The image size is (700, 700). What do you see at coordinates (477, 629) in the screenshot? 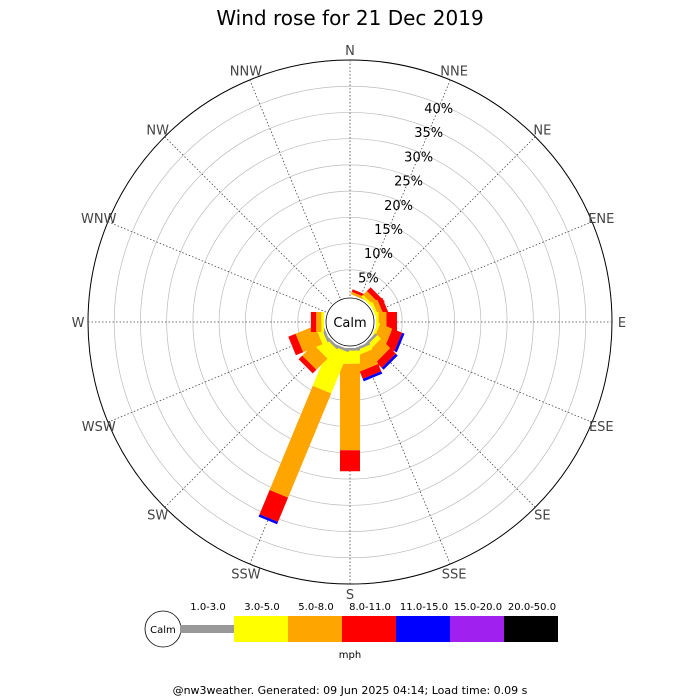
I see `legend-swatch-15.0-20.0` at bounding box center [477, 629].